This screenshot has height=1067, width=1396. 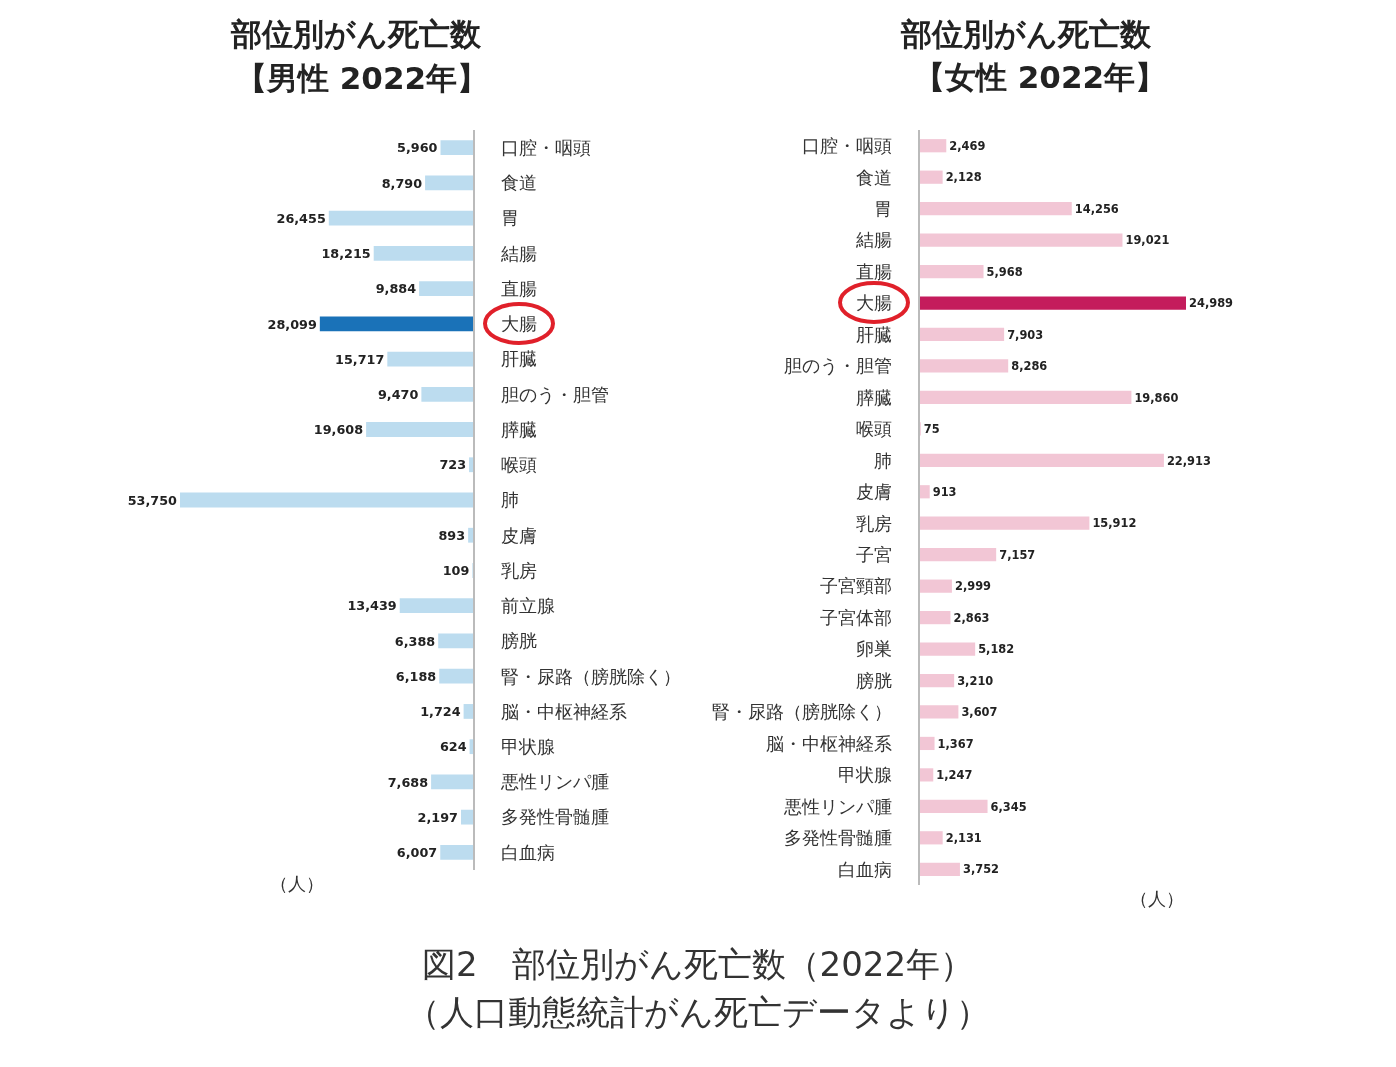 I want to click on data-label: 2,128, so click(x=963, y=177).